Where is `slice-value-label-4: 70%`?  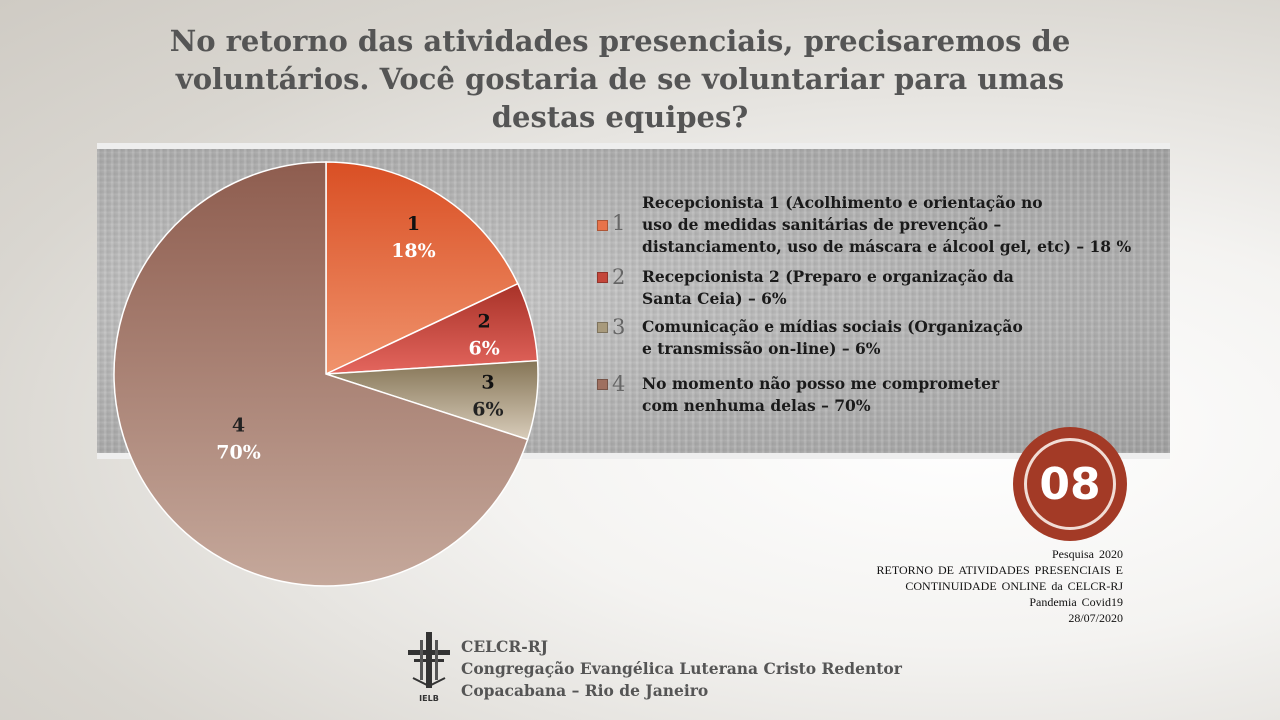
slice-value-label-4: 70% is located at coordinates (238, 453).